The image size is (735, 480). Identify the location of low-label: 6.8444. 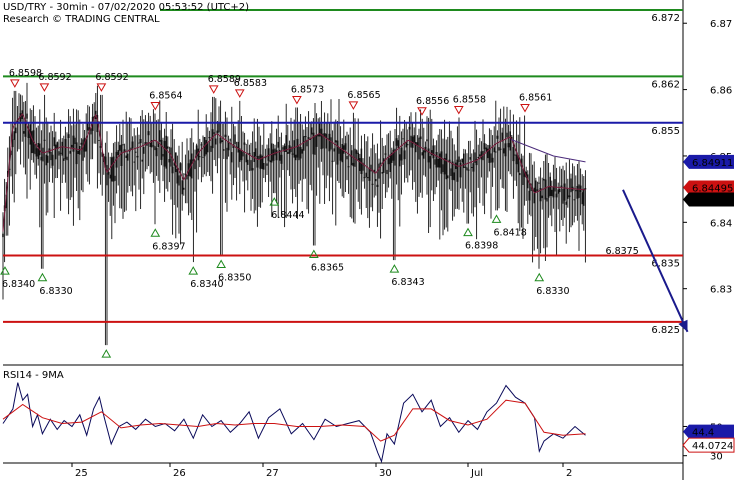
(287, 215).